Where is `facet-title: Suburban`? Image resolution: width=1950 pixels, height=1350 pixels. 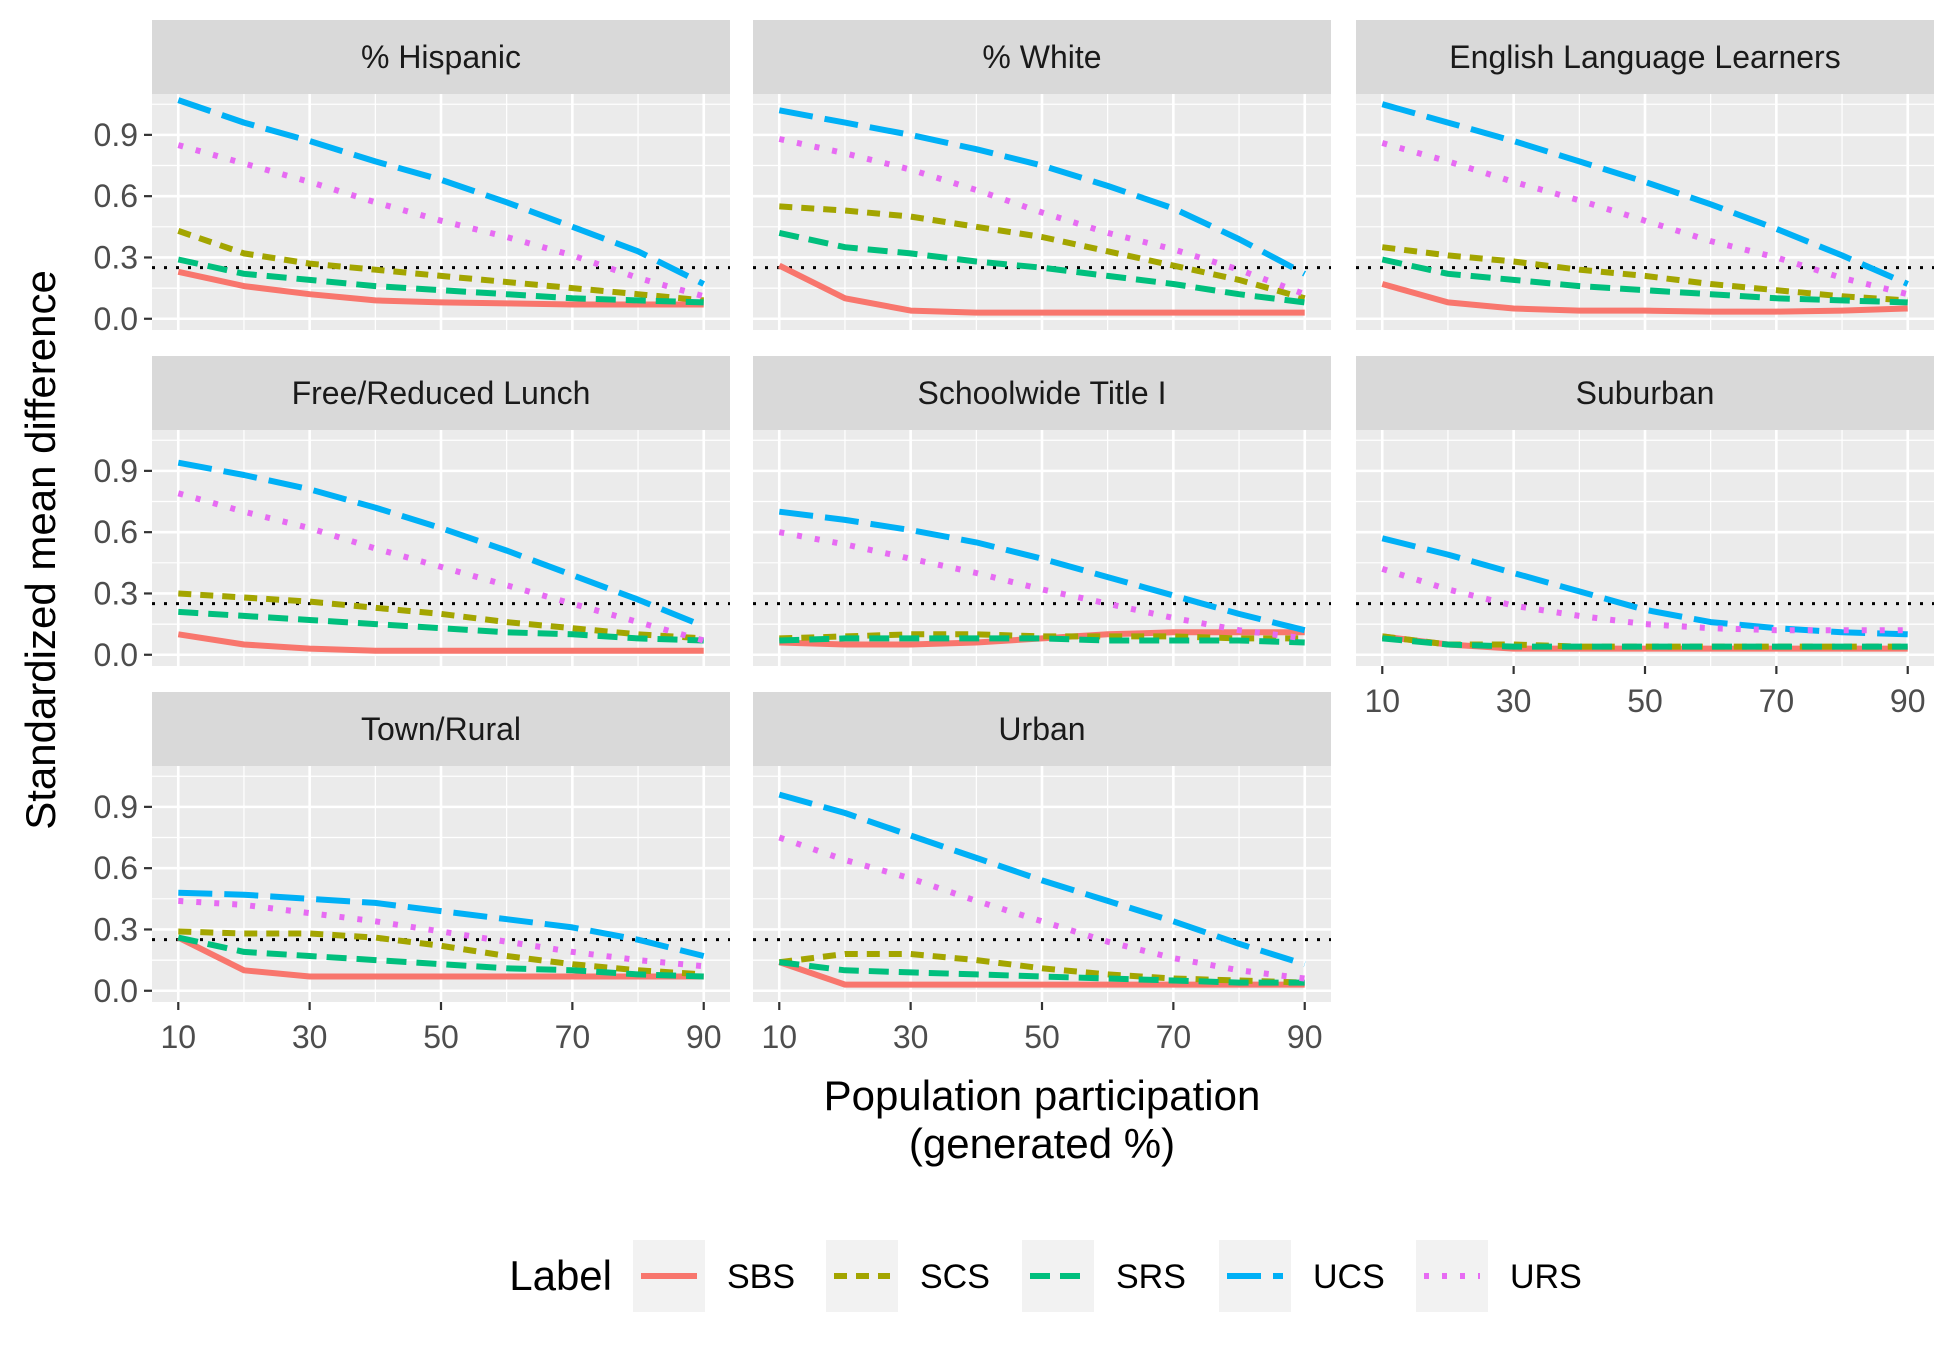
facet-title: Suburban is located at coordinates (1645, 393).